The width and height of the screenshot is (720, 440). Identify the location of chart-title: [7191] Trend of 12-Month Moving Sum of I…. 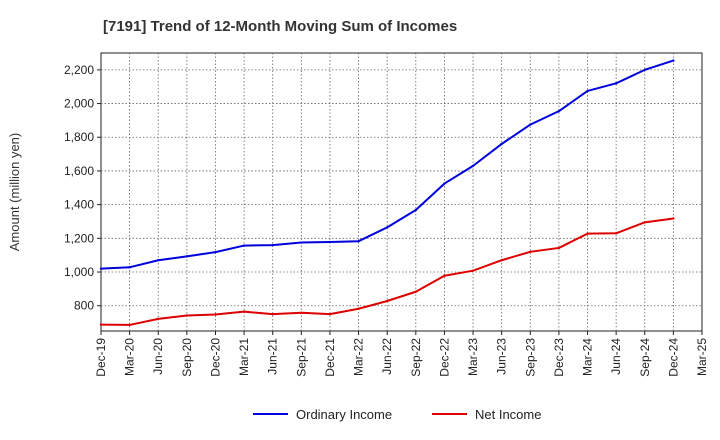
(280, 26).